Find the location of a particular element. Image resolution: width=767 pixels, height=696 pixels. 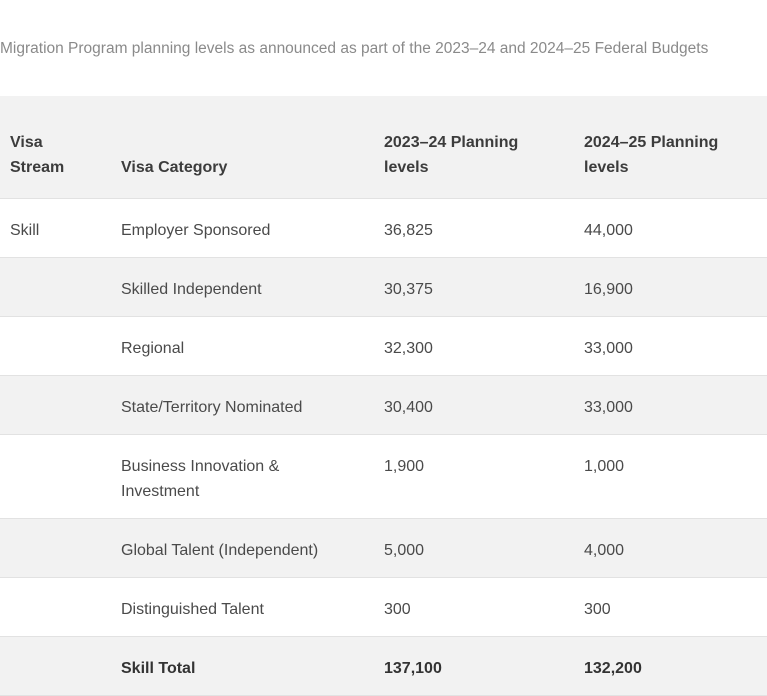

header-visa-stream: Visa Stream is located at coordinates (55, 147).